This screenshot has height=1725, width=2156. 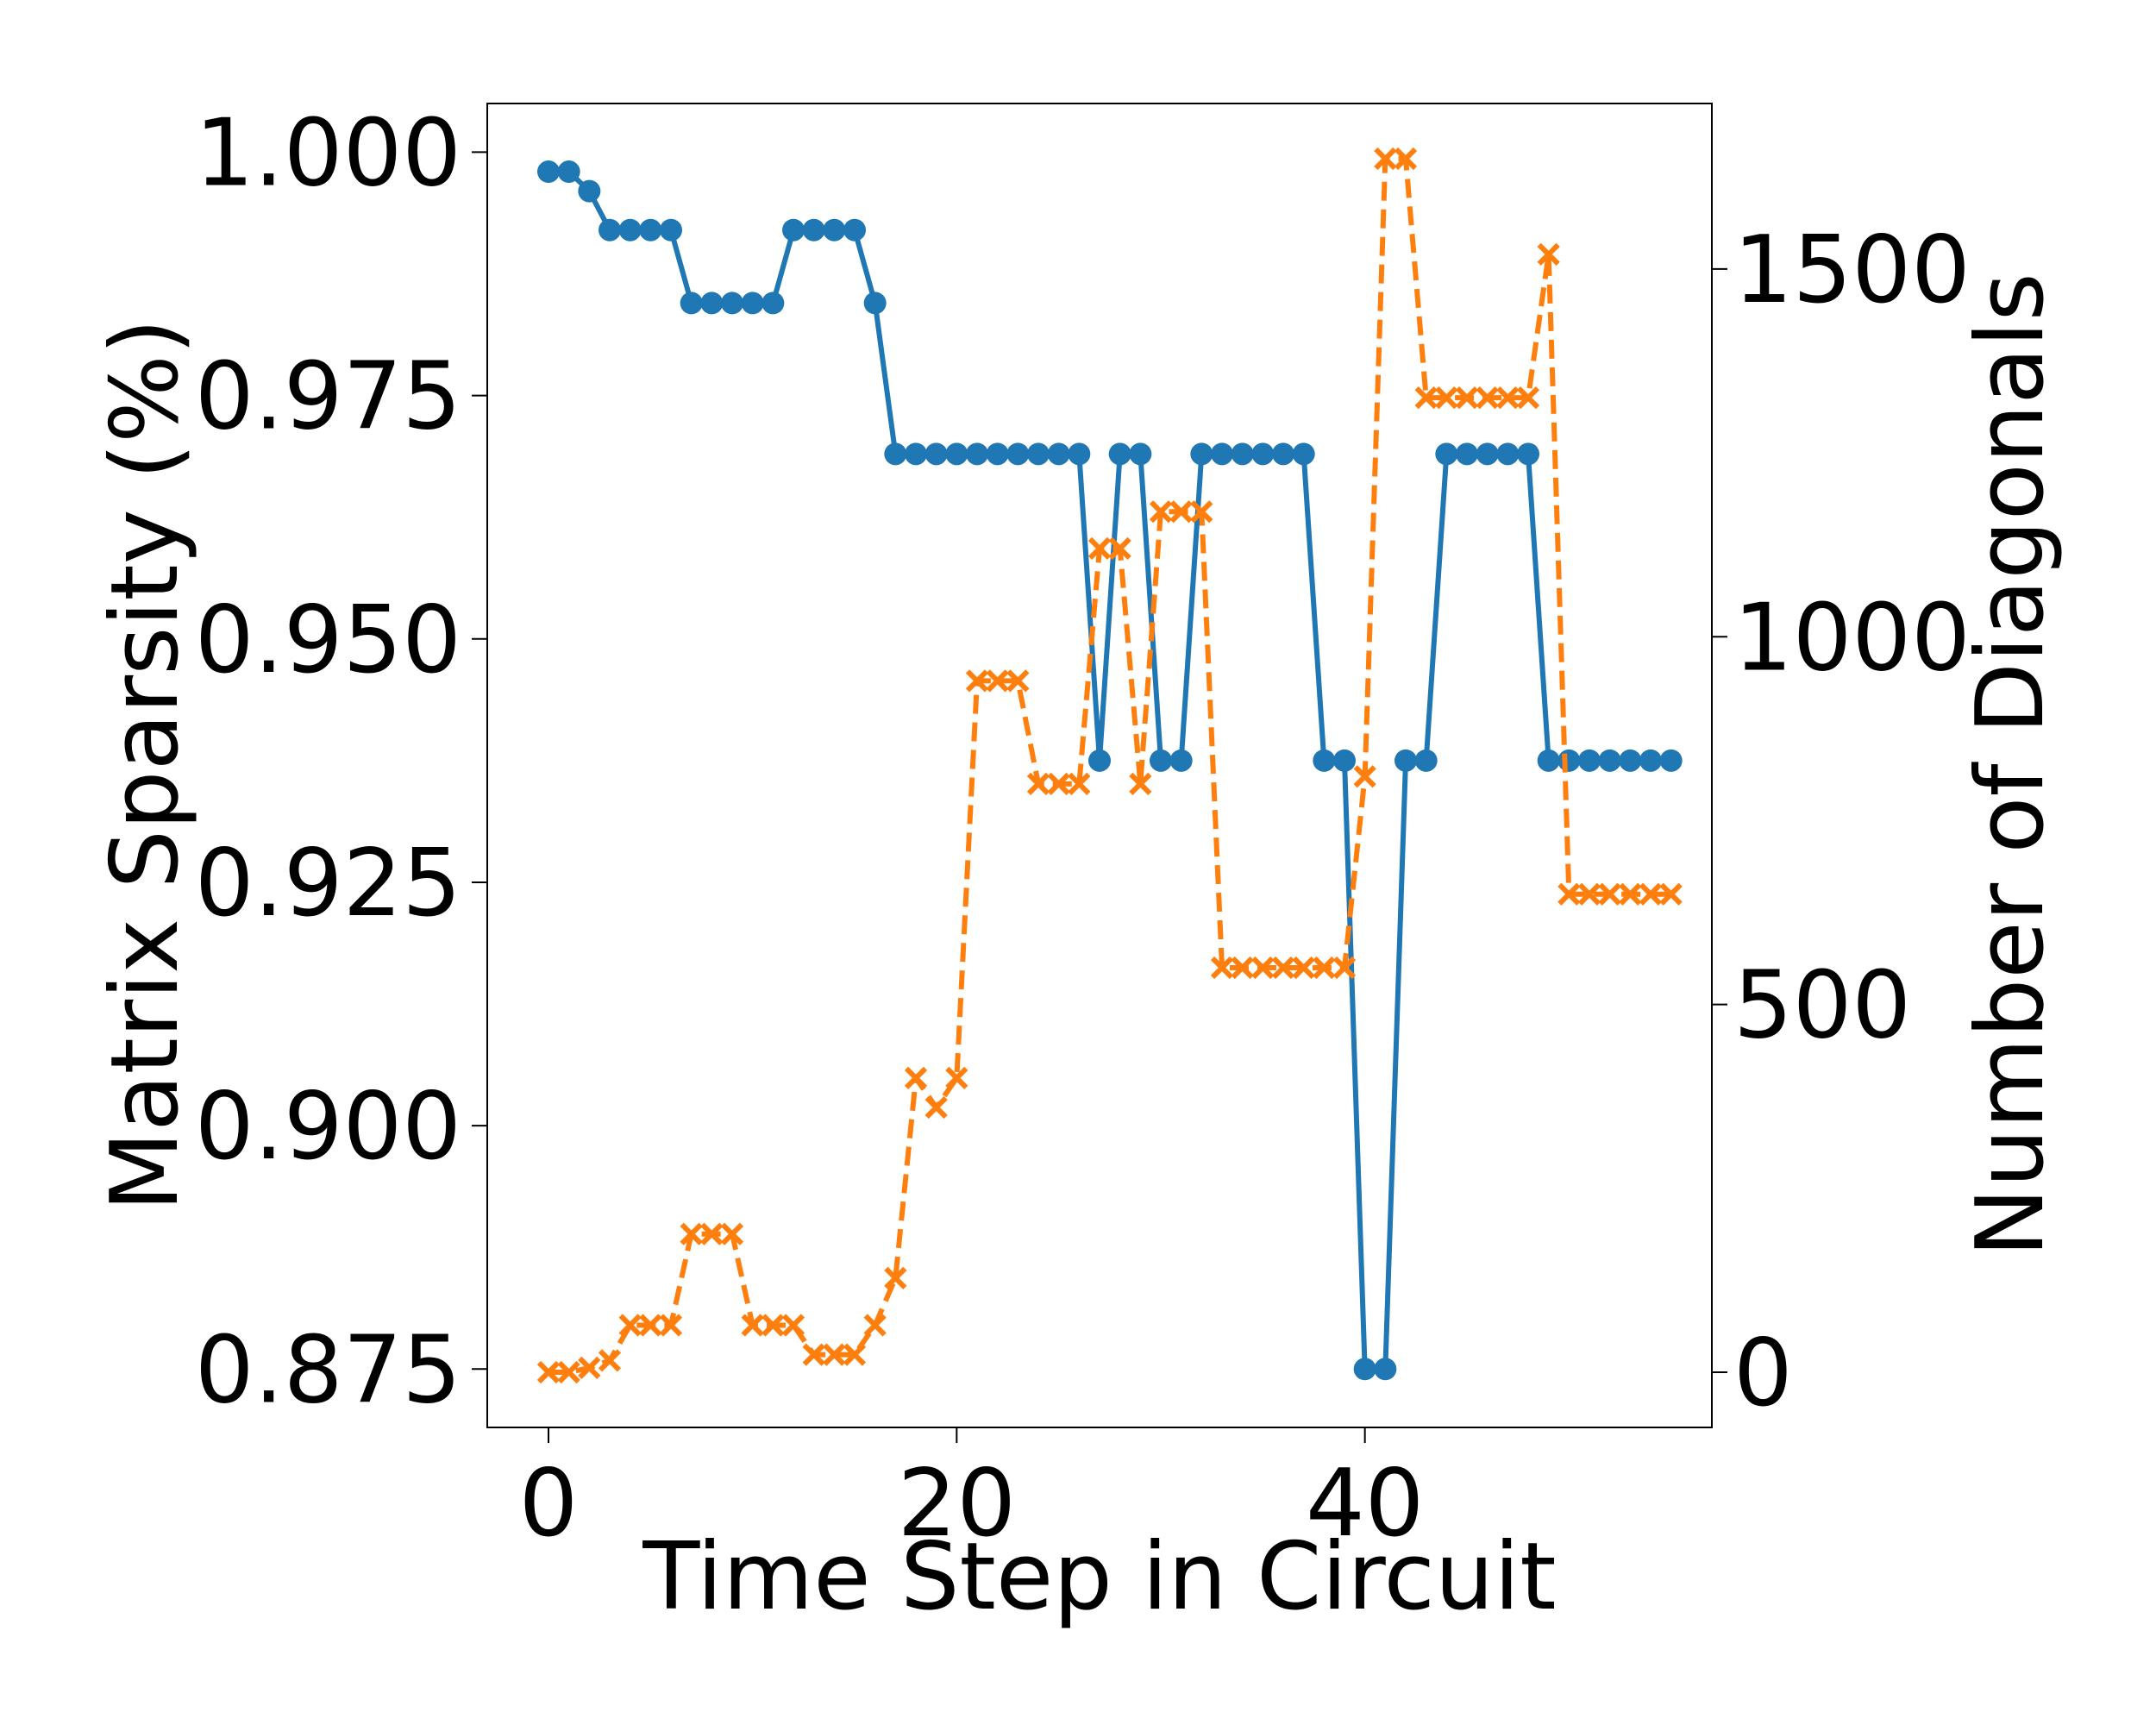 I want to click on y-axis-title: Matrix Sparsity (%), so click(x=145, y=765).